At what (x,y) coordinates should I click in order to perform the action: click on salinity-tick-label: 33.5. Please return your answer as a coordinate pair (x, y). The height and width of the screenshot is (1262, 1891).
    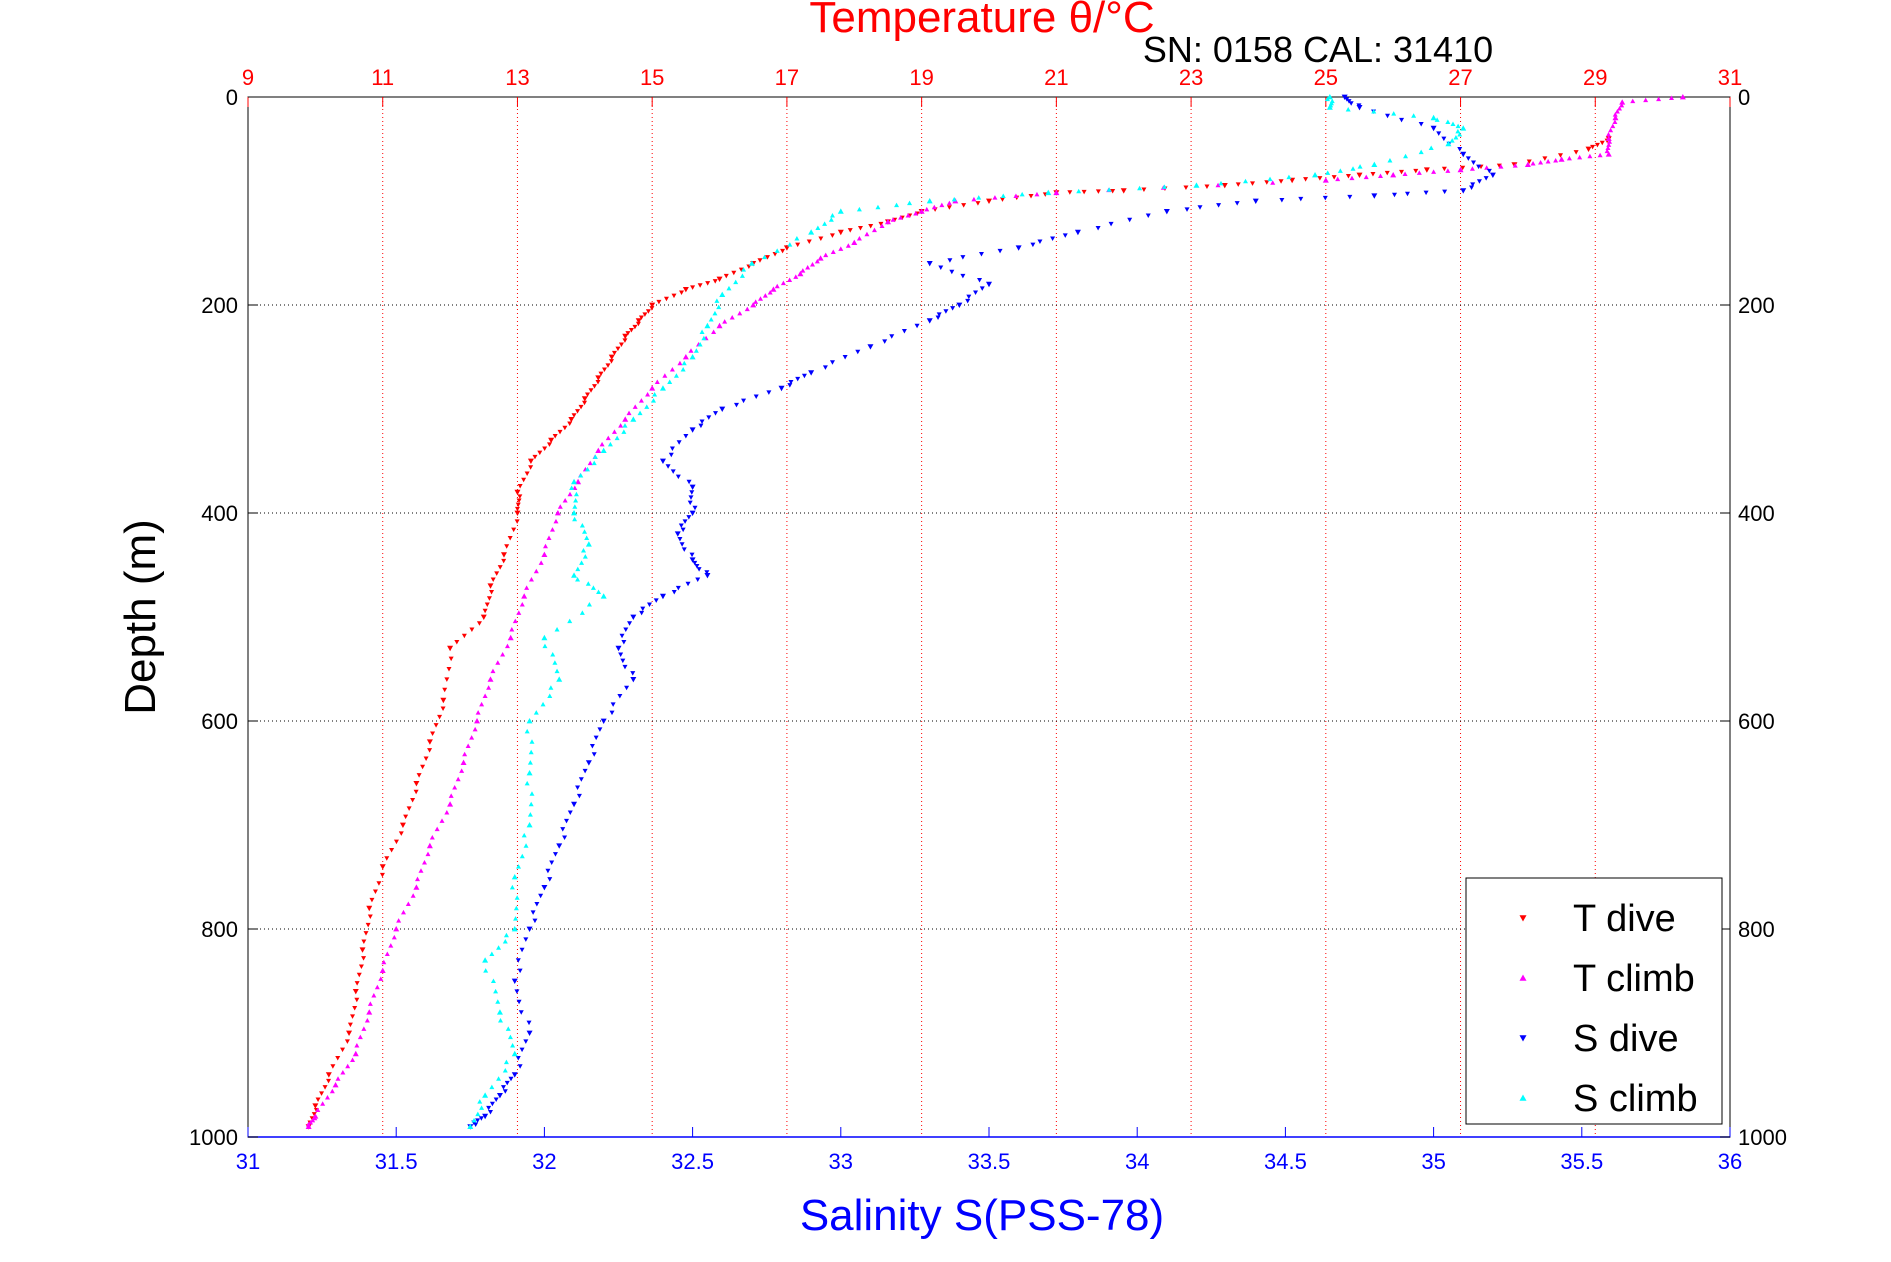
    Looking at the image, I should click on (989, 1161).